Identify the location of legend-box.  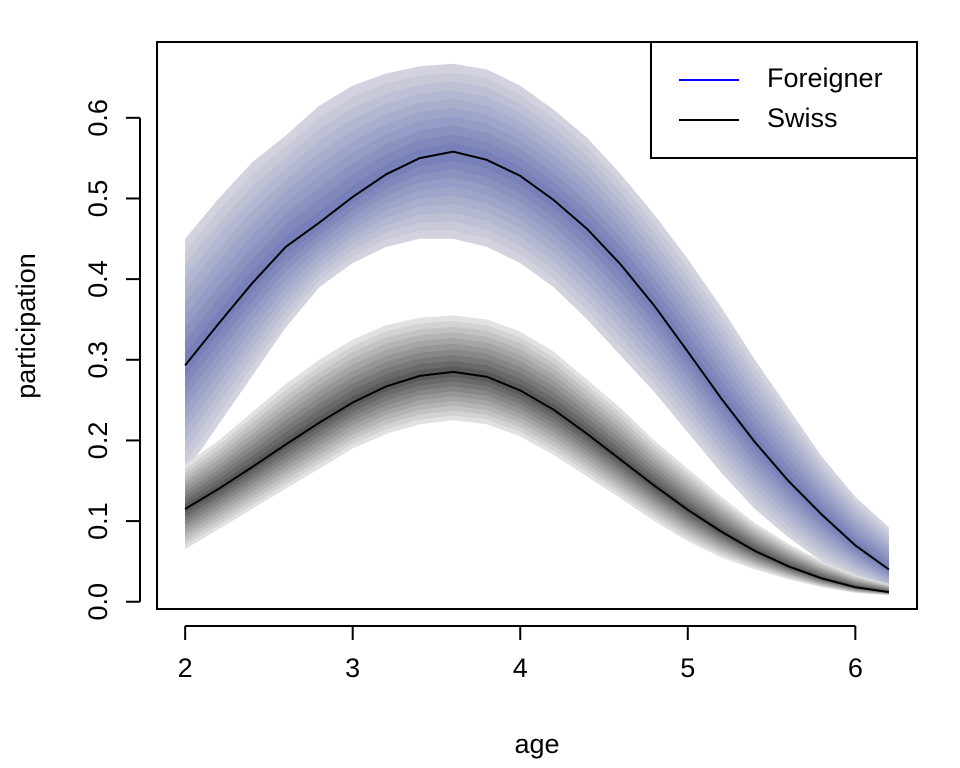
(784, 100).